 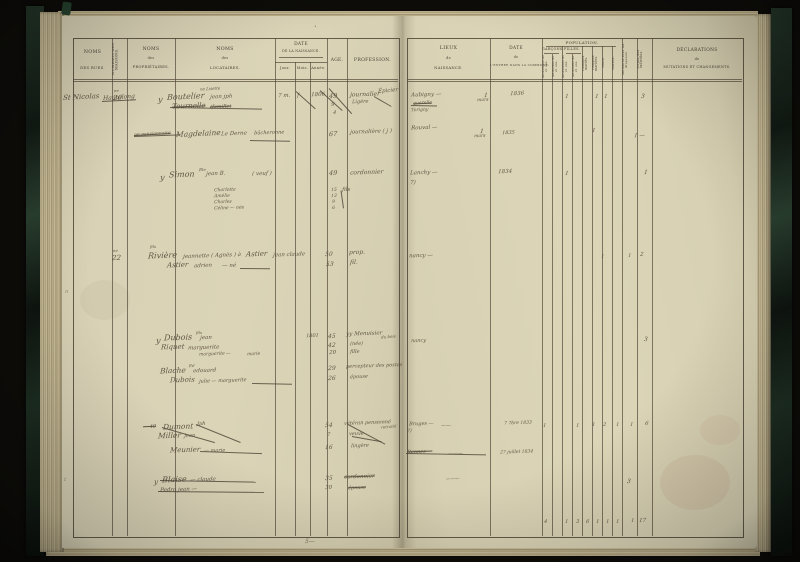 What do you see at coordinates (781, 282) in the screenshot?
I see `book-cover-right` at bounding box center [781, 282].